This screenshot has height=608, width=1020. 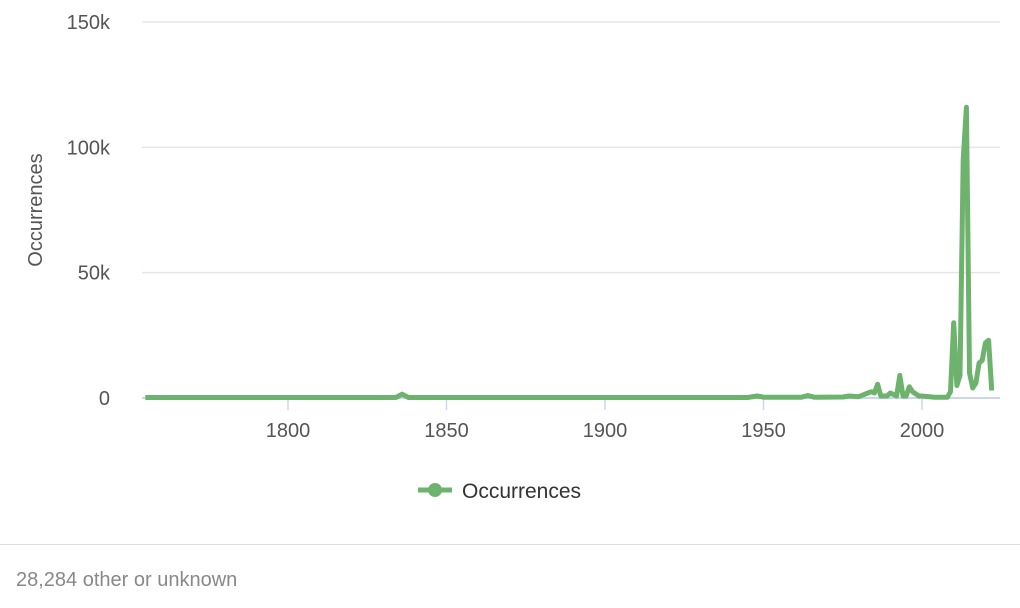 I want to click on footer: 28,284 other or unknown, so click(x=510, y=567).